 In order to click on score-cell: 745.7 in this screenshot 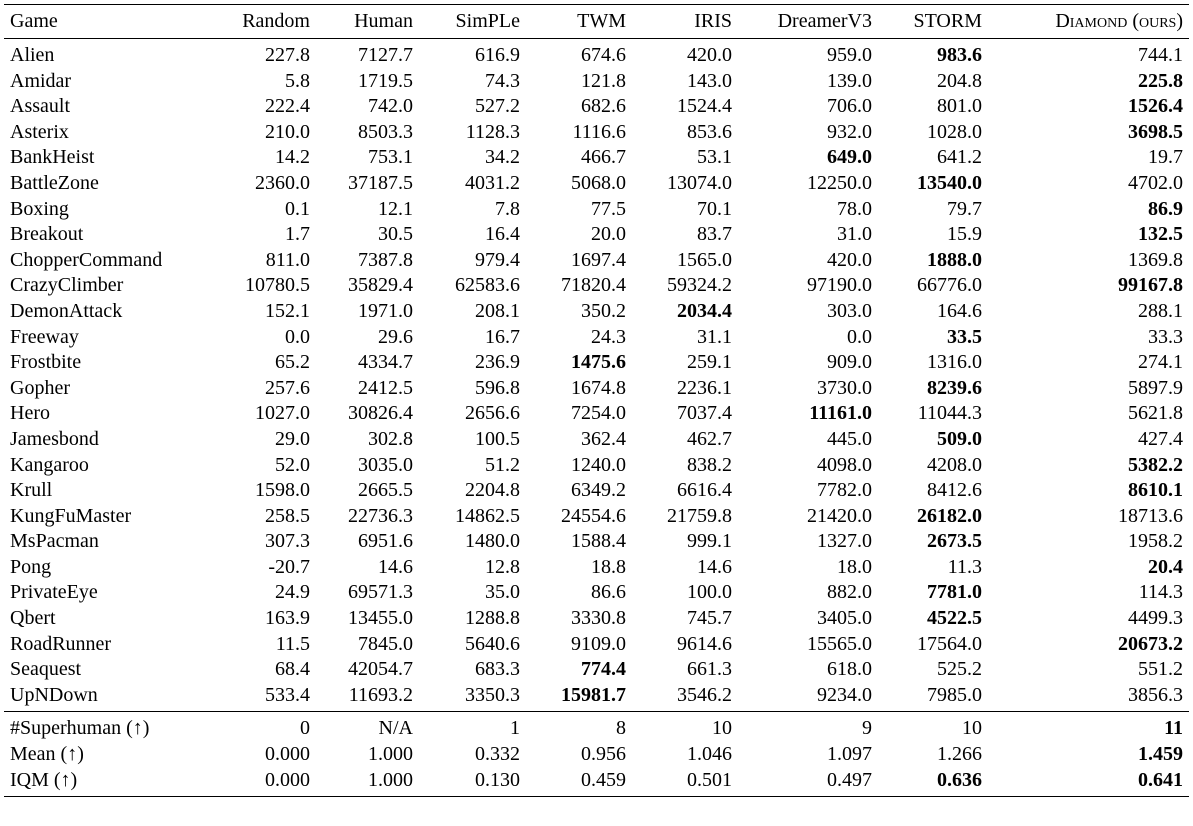, I will do `click(709, 618)`.